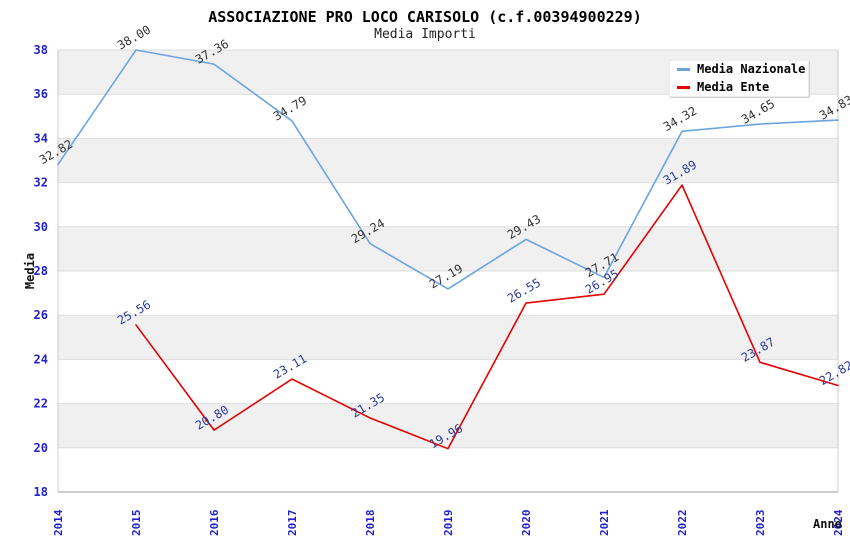  I want to click on y-tick-label: 20, so click(41, 448).